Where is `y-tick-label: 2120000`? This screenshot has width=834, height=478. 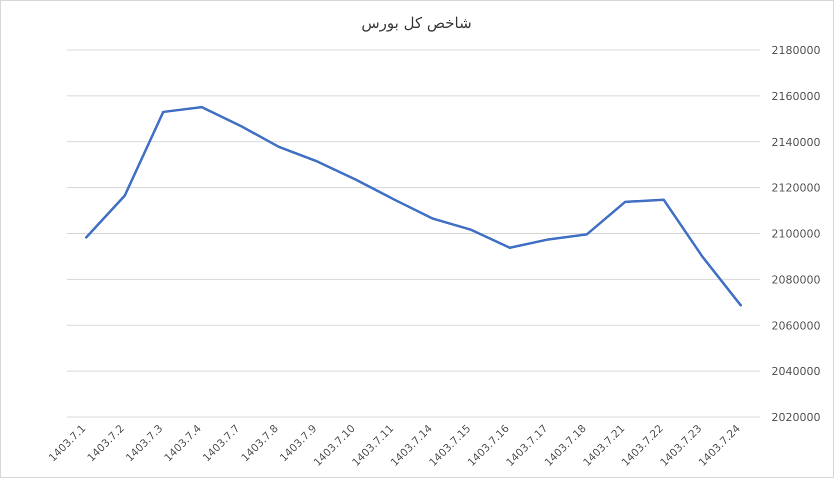
y-tick-label: 2120000 is located at coordinates (796, 188).